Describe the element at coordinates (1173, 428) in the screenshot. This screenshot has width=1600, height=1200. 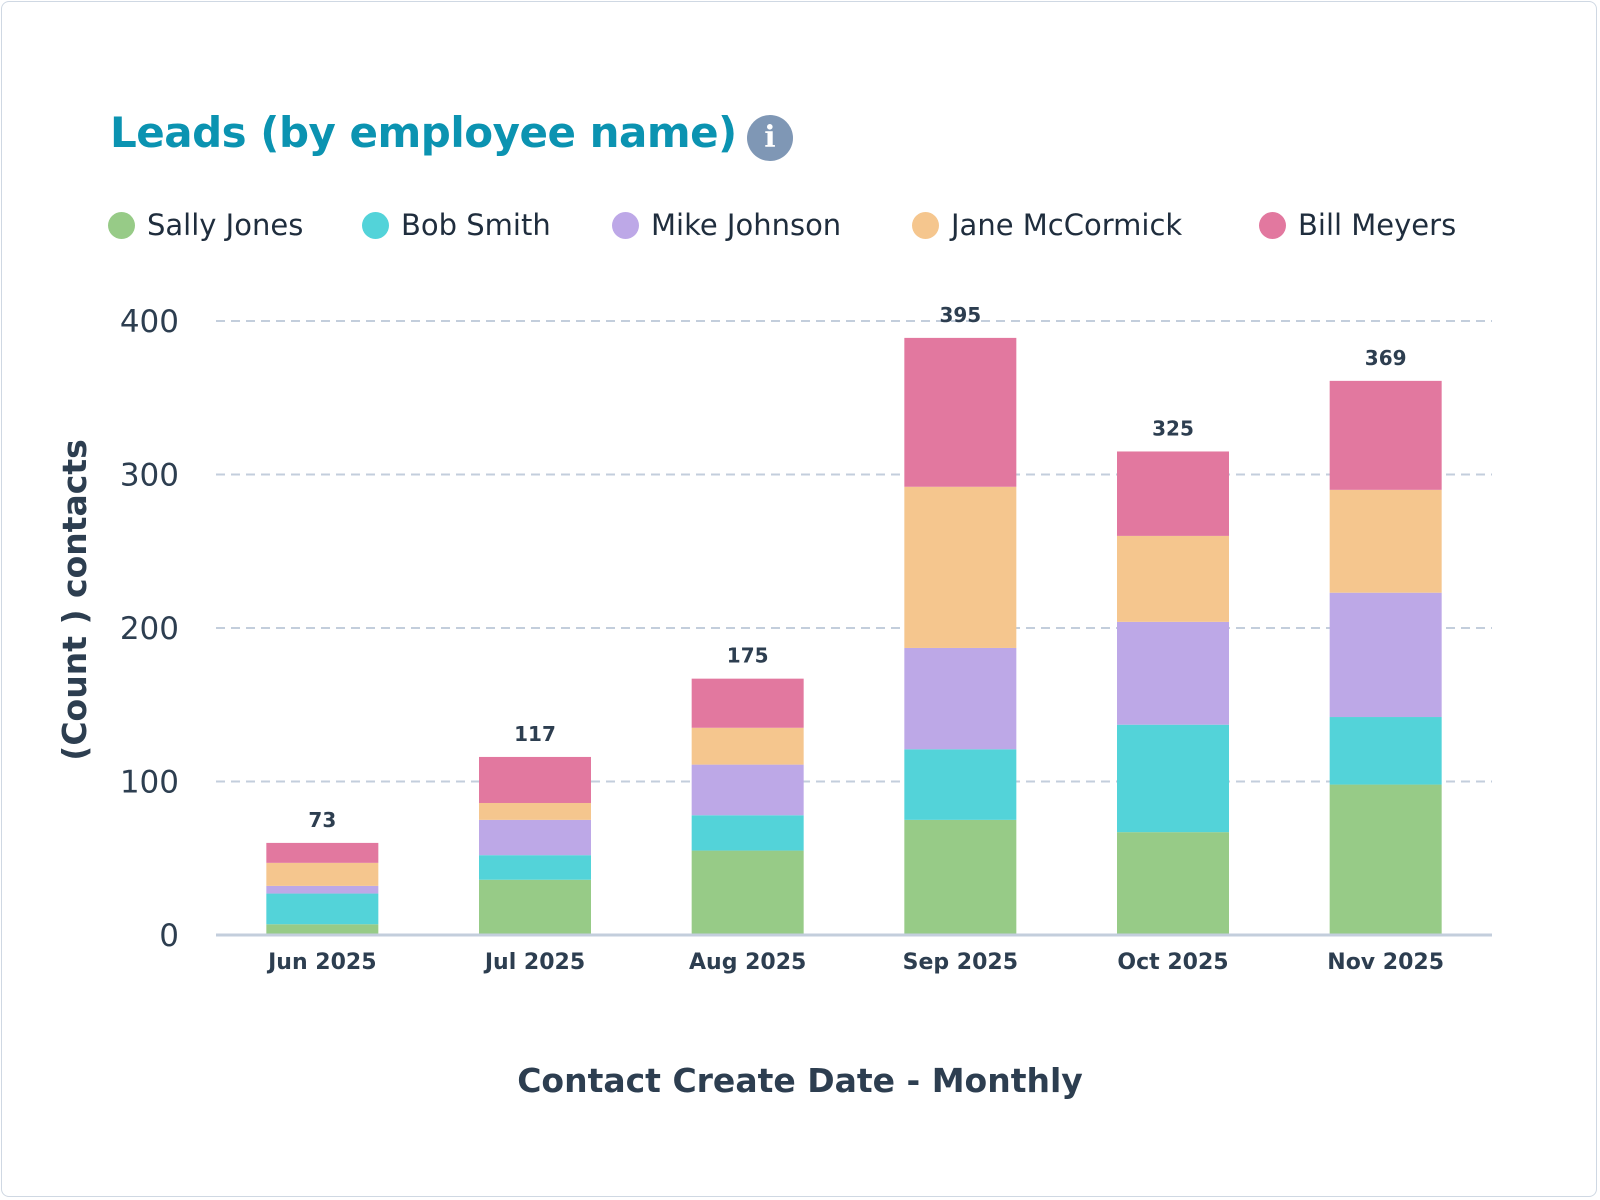
I see `bar-total-label: 325` at that location.